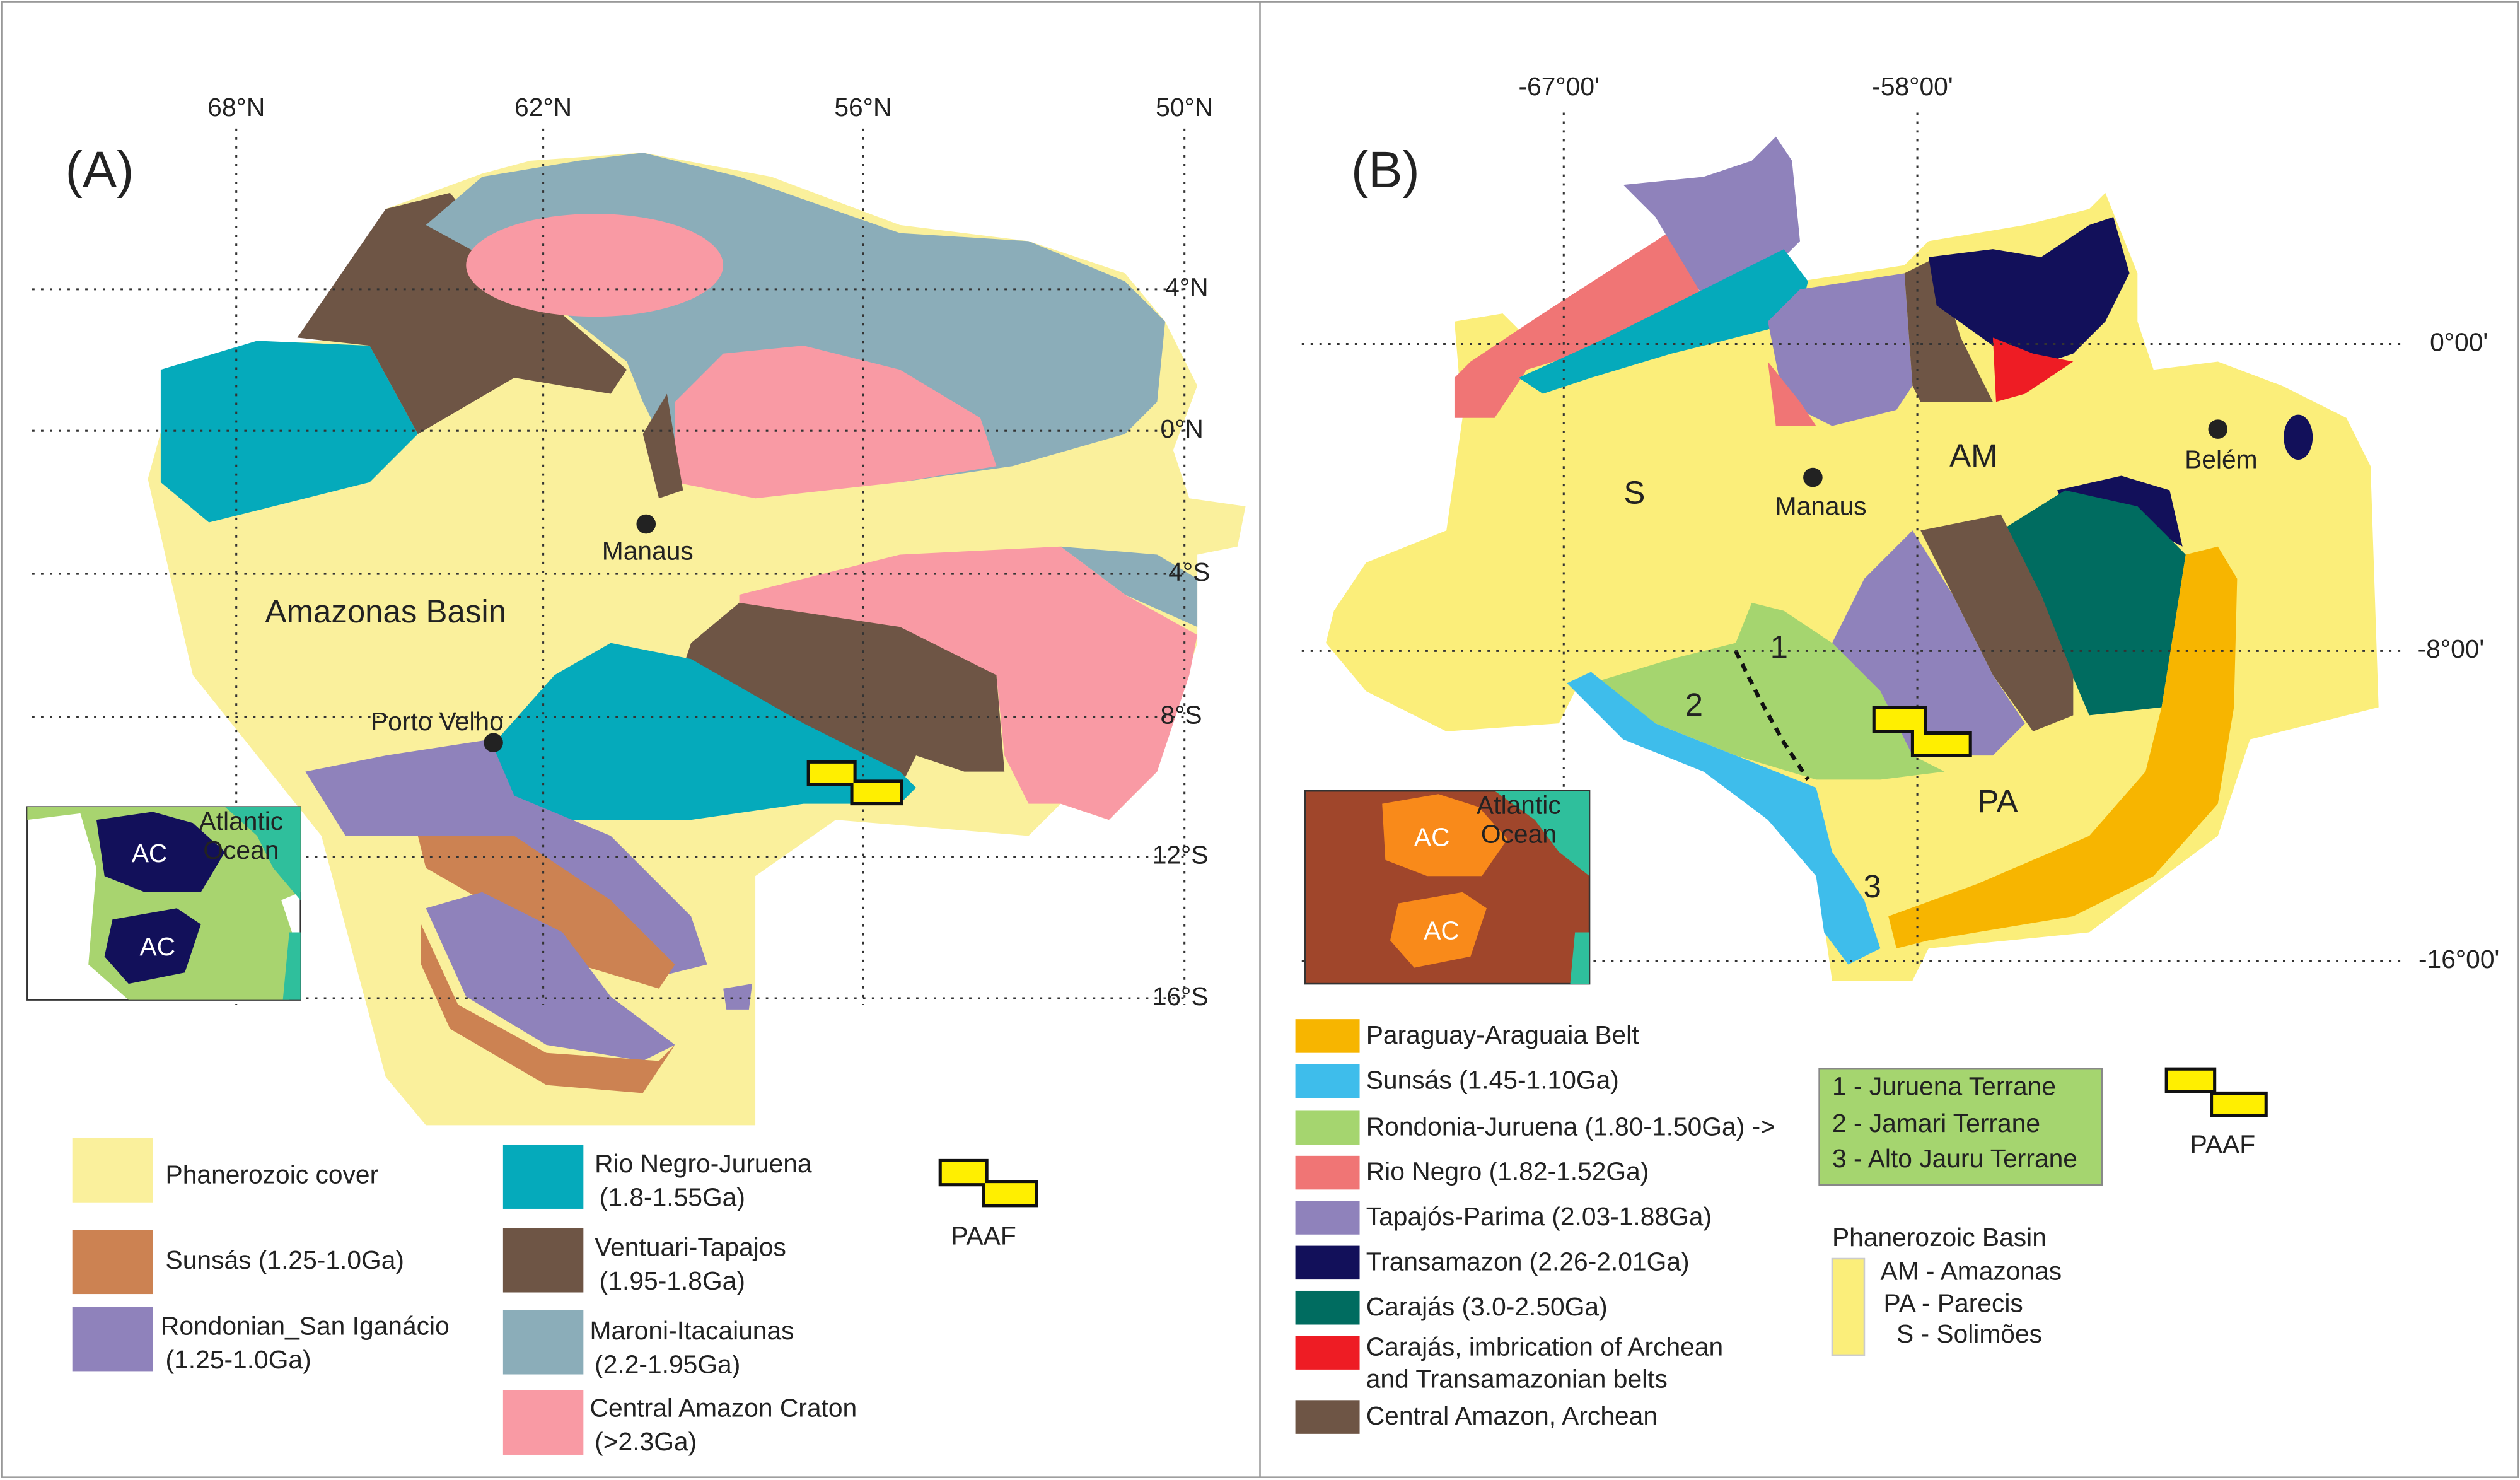  I want to click on place-label: Belém, so click(2221, 459).